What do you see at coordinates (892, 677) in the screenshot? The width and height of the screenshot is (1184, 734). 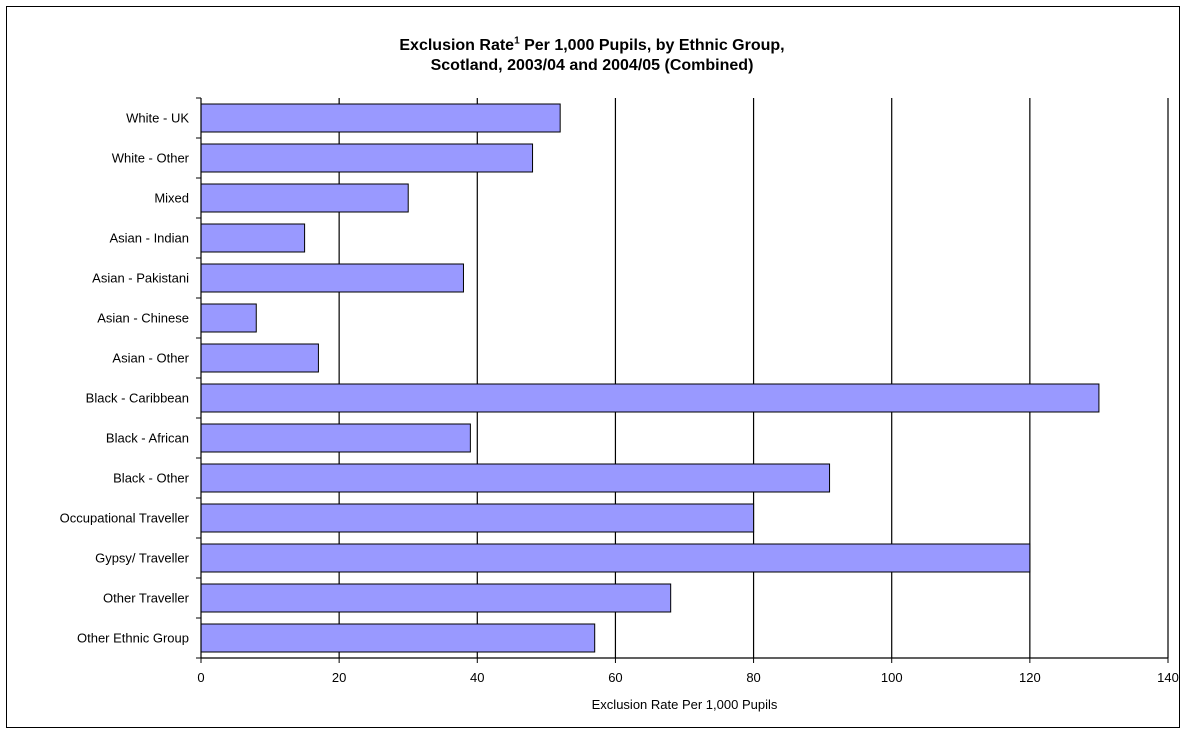 I see `x-tick-label: 100` at bounding box center [892, 677].